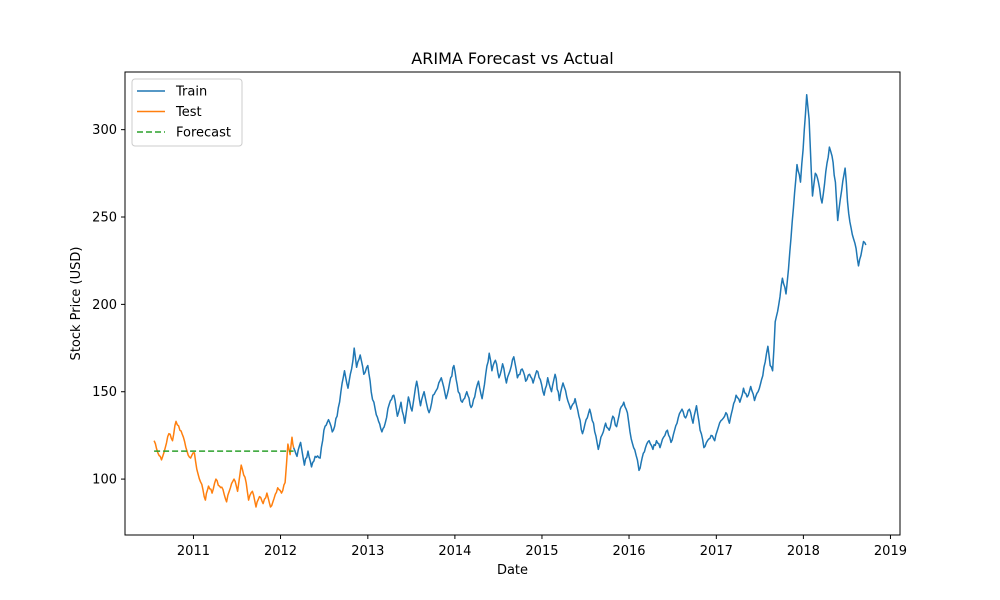 The width and height of the screenshot is (1000, 600). I want to click on x-tick-label: 2012, so click(280, 551).